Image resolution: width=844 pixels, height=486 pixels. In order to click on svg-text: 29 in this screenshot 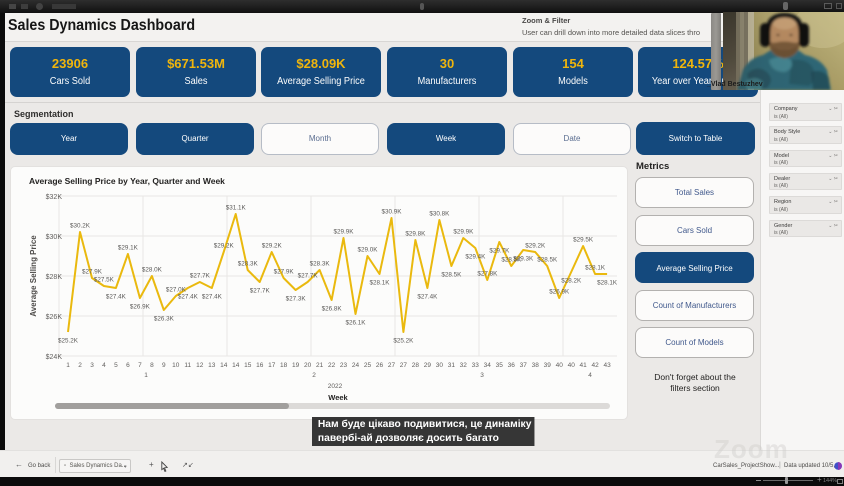, I will do `click(428, 365)`.